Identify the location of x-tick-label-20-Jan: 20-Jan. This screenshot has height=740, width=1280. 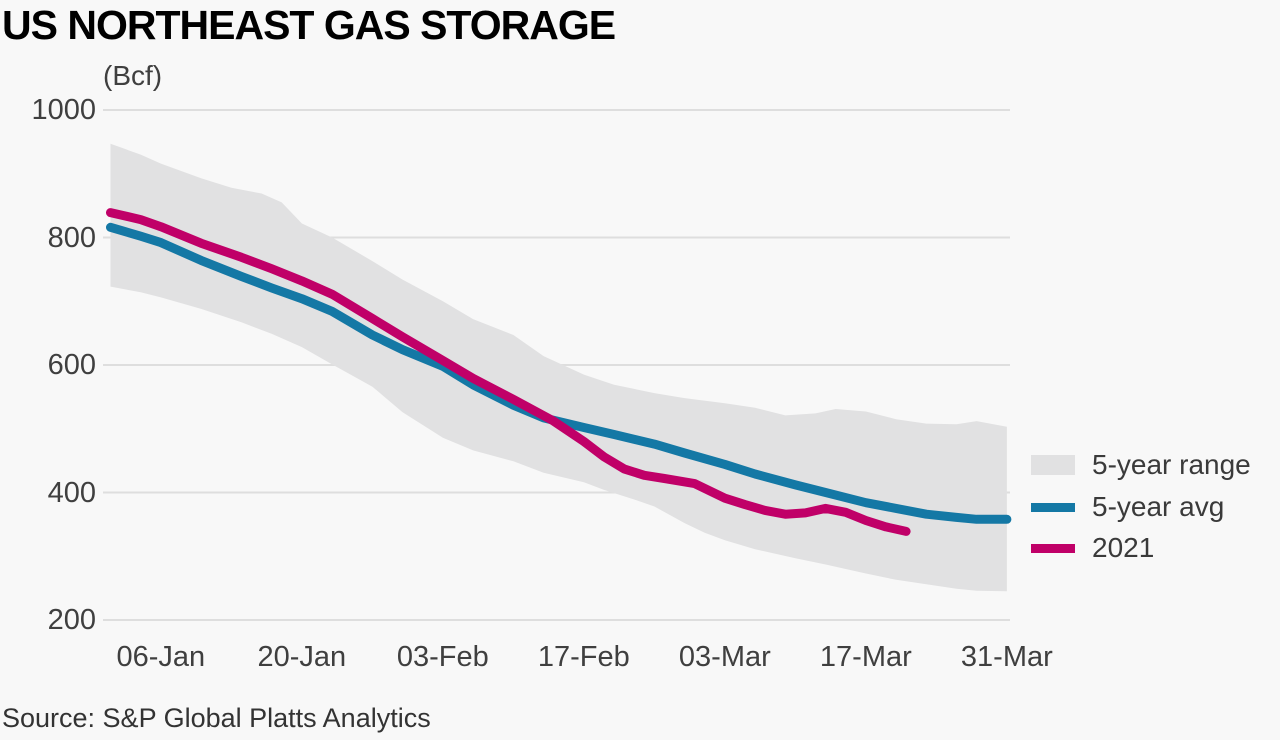
(302, 657).